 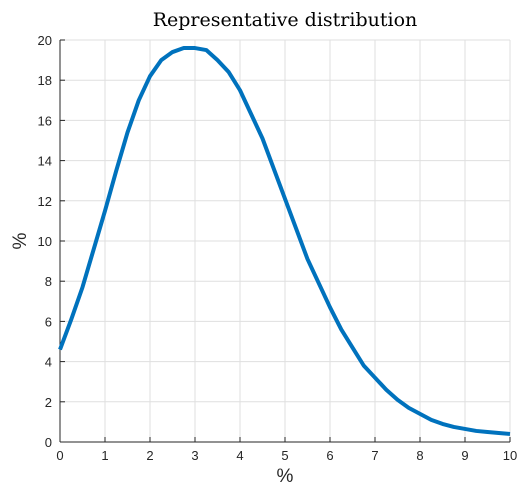 I want to click on y-tick-label: 18, so click(x=45, y=80).